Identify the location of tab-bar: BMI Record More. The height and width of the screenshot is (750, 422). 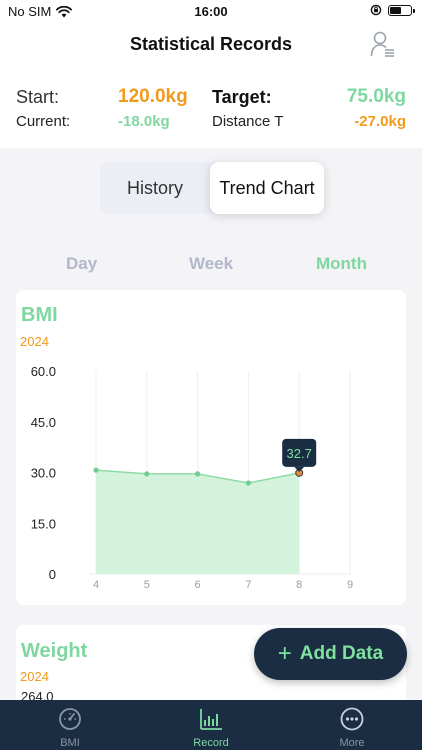
(211, 725).